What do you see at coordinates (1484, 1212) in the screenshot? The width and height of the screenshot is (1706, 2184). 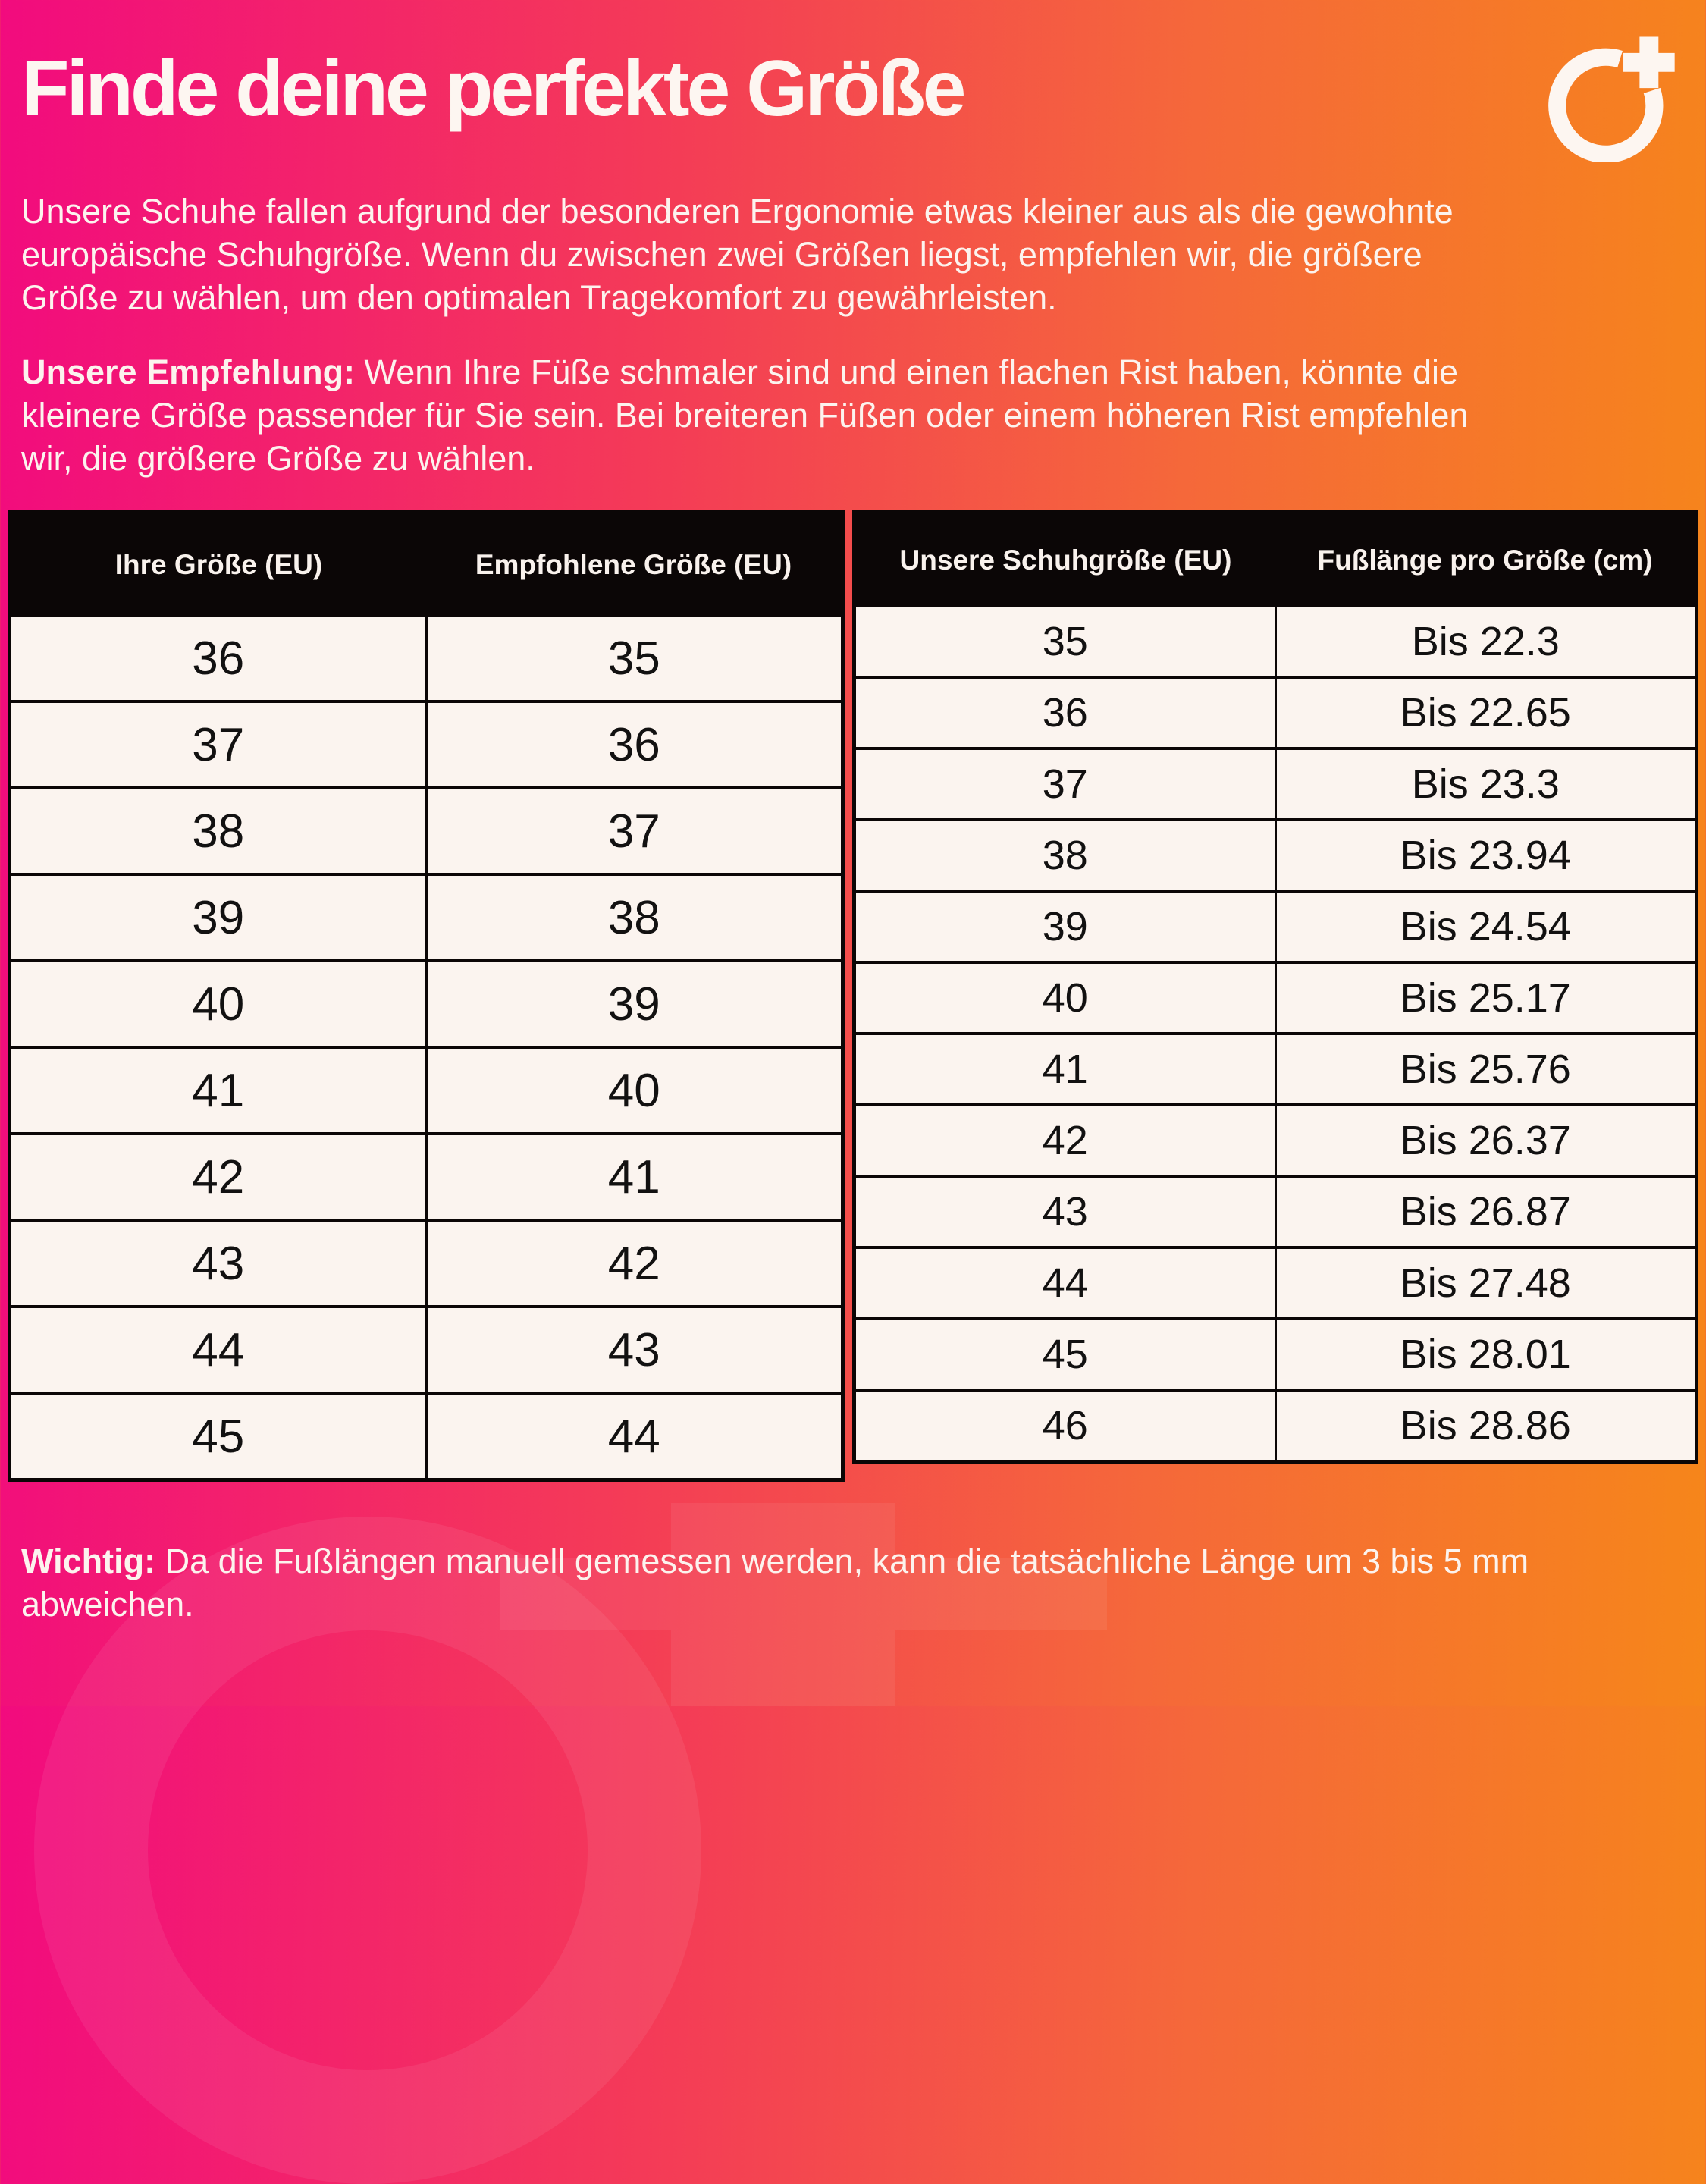 I see `foot-length-cell: Bis 26.87` at bounding box center [1484, 1212].